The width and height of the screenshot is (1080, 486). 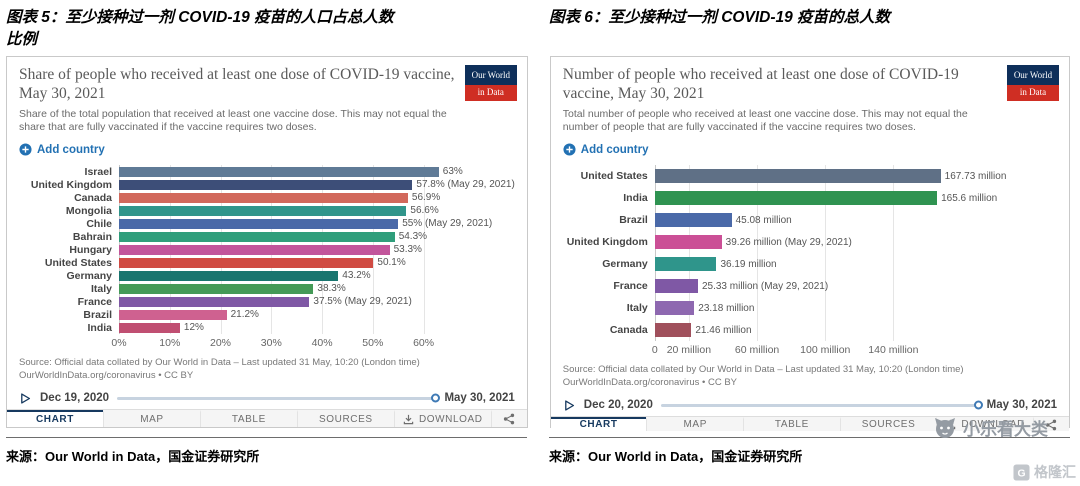 What do you see at coordinates (170, 343) in the screenshot?
I see `axis-tick-label: 10%` at bounding box center [170, 343].